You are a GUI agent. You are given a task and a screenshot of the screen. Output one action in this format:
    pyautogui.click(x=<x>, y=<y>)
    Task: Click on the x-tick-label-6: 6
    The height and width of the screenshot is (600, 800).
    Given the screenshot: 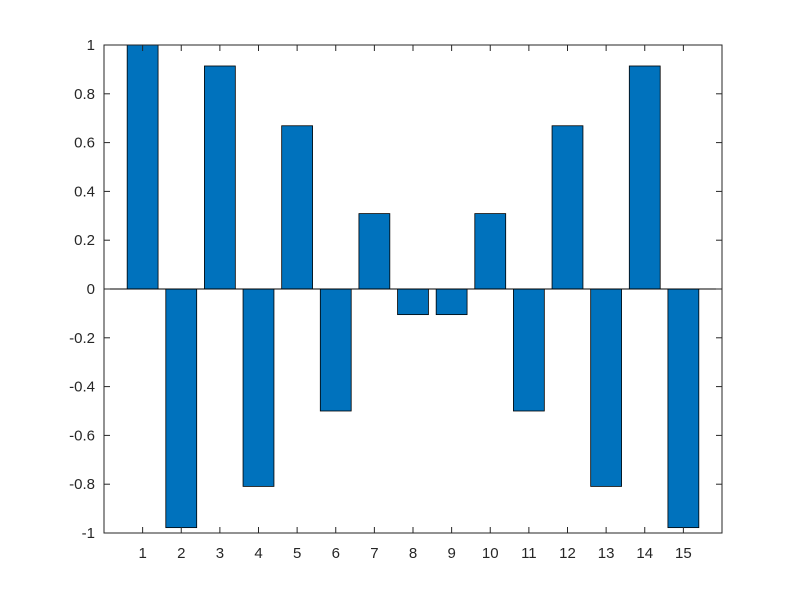 What is the action you would take?
    pyautogui.click(x=336, y=553)
    